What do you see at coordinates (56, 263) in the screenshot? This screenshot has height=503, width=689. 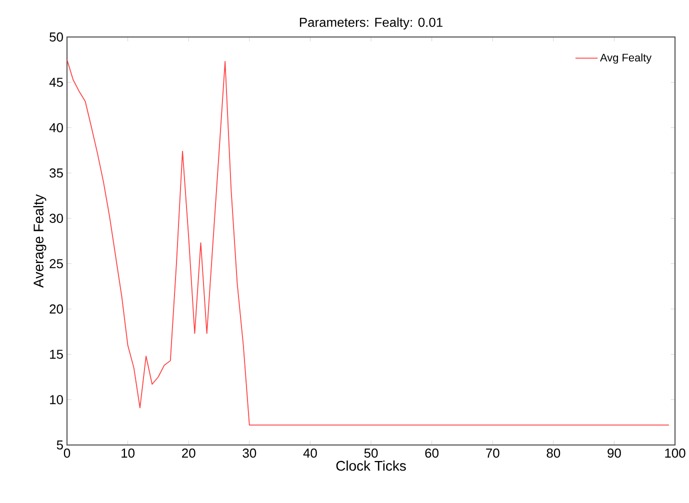 I see `y-tick-label: 25` at bounding box center [56, 263].